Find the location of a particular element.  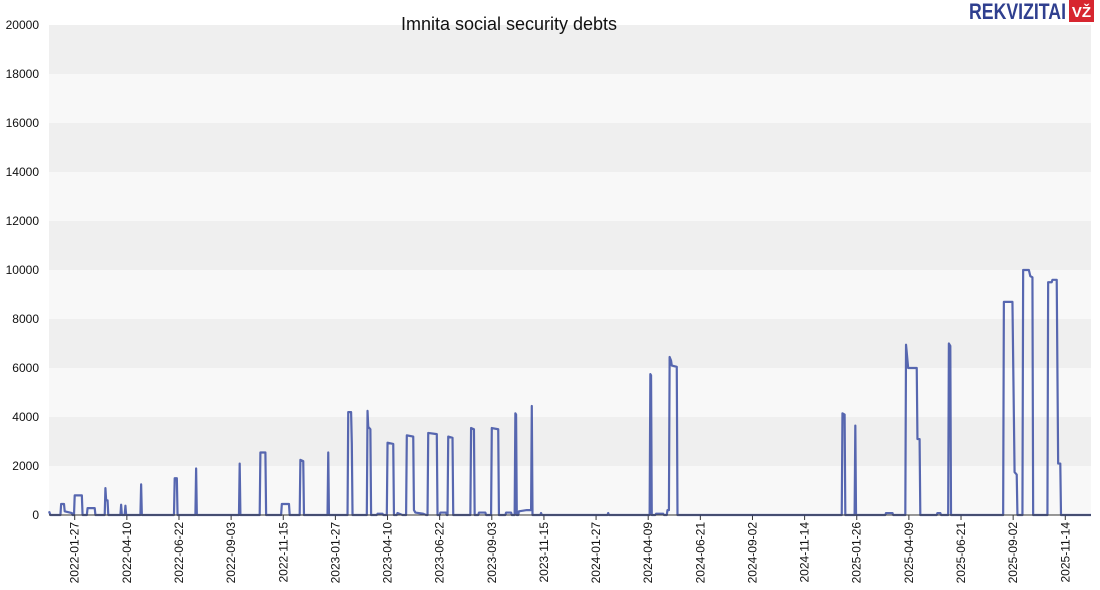

x-tick-label: 2023-09-03 is located at coordinates (492, 553).